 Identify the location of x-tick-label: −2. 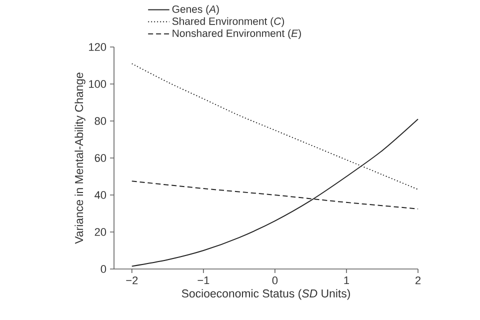
(132, 280).